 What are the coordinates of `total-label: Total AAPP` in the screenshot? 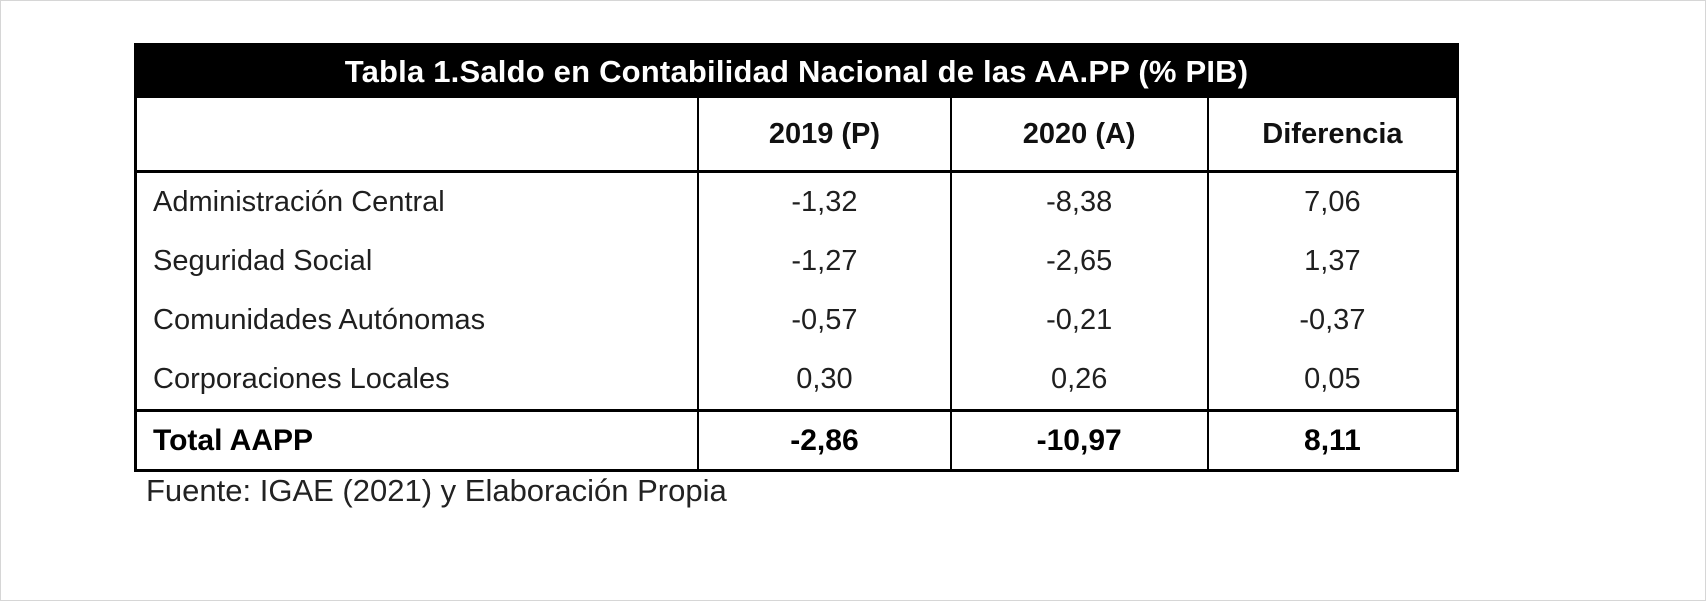 It's located at (418, 440).